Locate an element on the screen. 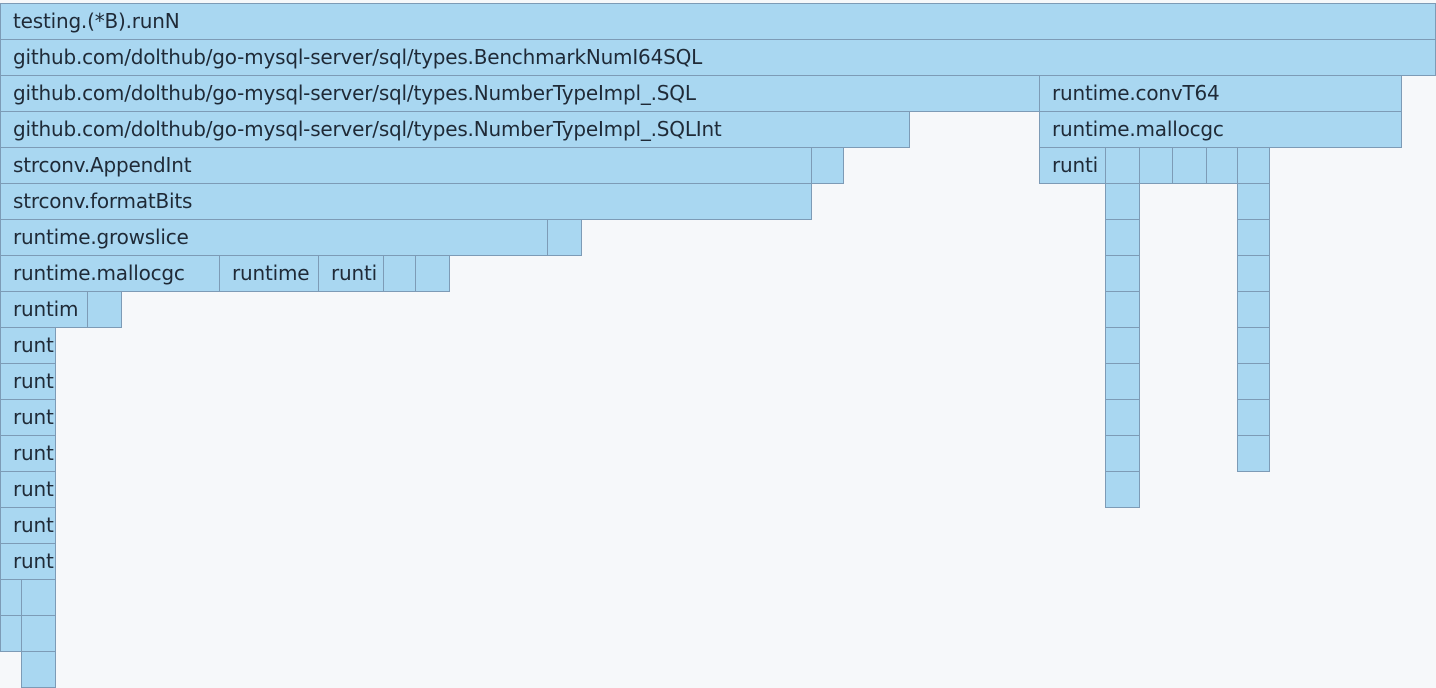  flame-frame: runtim is located at coordinates (44, 309).